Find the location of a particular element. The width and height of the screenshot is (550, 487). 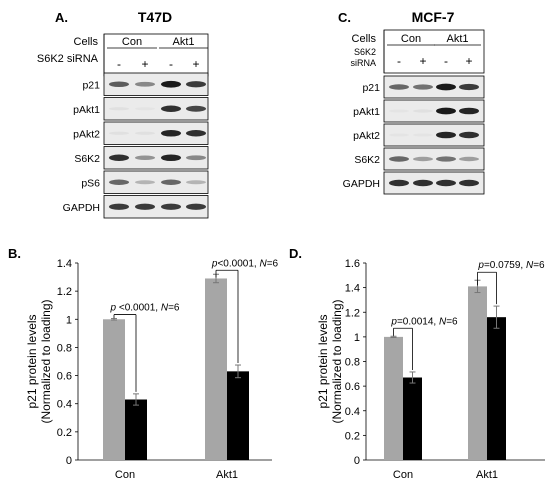

chart-b-y-tick-label: 0.8 is located at coordinates (64, 348).